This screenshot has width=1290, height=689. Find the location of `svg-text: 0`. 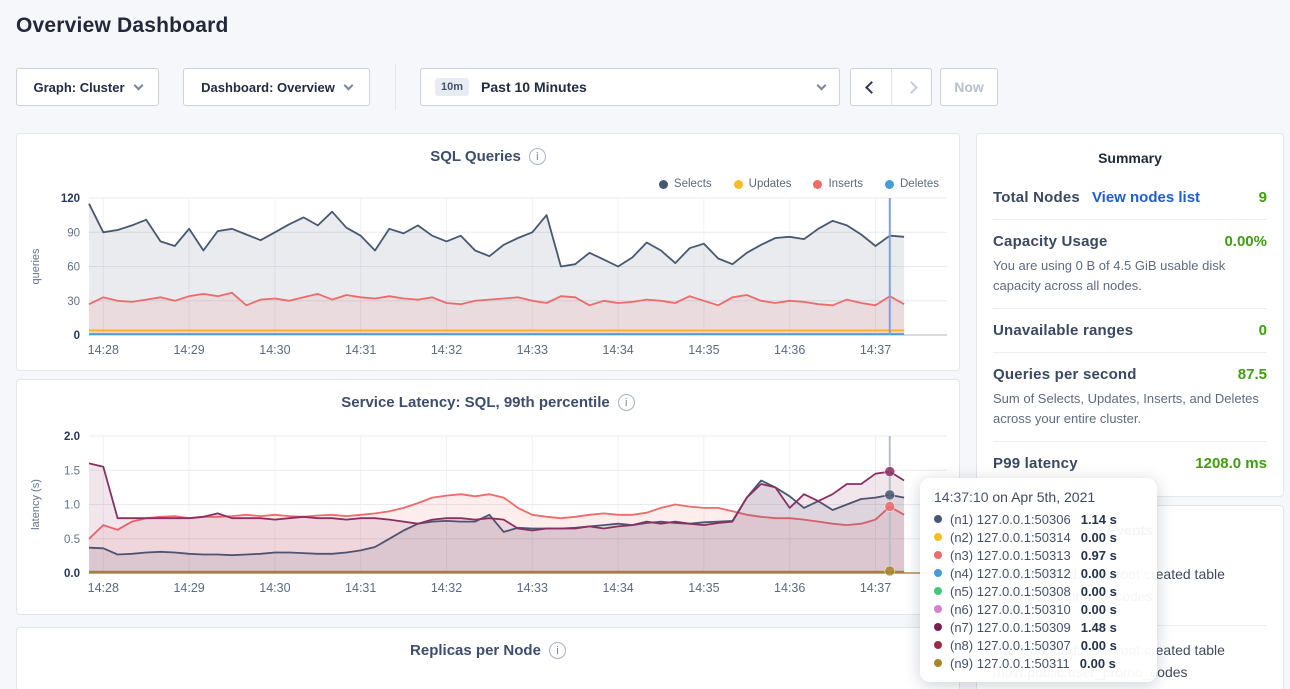

svg-text: 0 is located at coordinates (77, 336).